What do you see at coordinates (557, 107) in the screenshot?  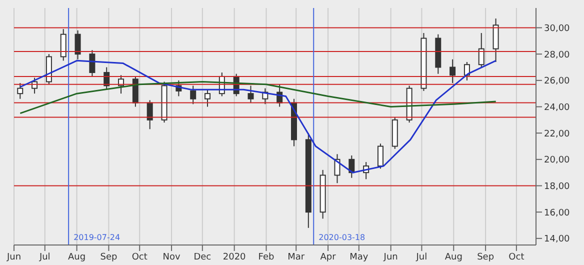 I see `y-tick-label: 24,00` at bounding box center [557, 107].